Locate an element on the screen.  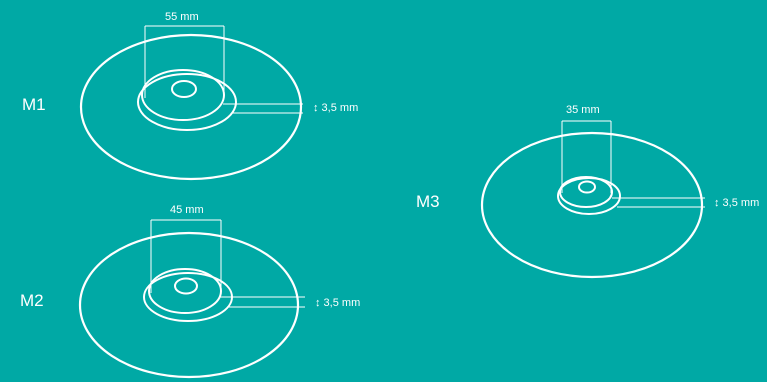
pad-top-outline-m1 is located at coordinates (183, 95).